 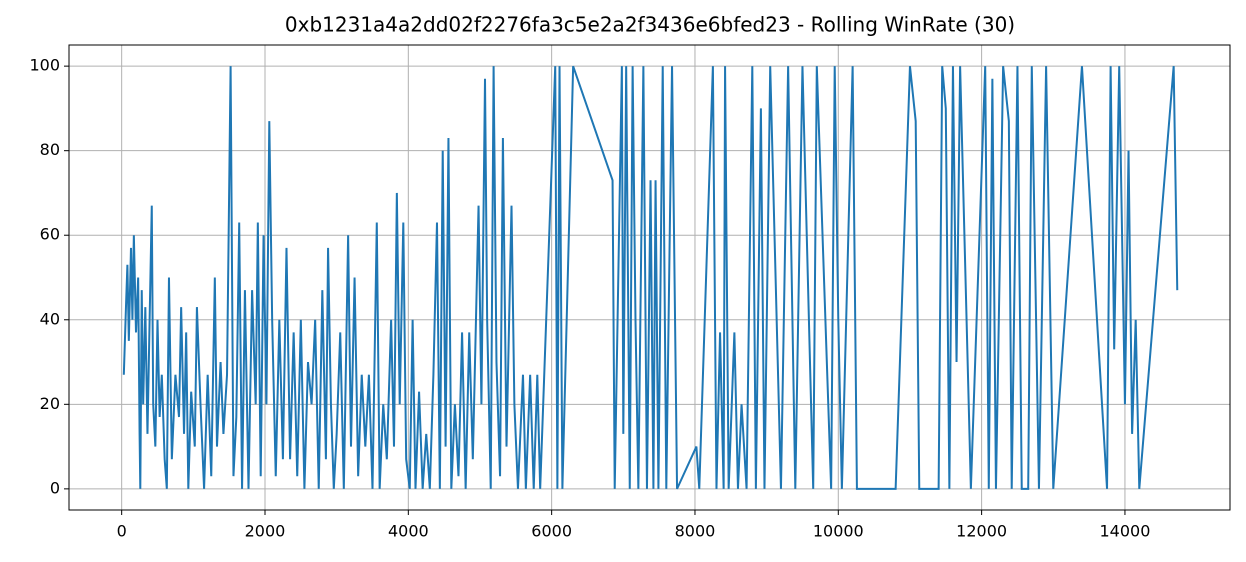 I want to click on y-tick-label: 80, so click(x=50, y=149).